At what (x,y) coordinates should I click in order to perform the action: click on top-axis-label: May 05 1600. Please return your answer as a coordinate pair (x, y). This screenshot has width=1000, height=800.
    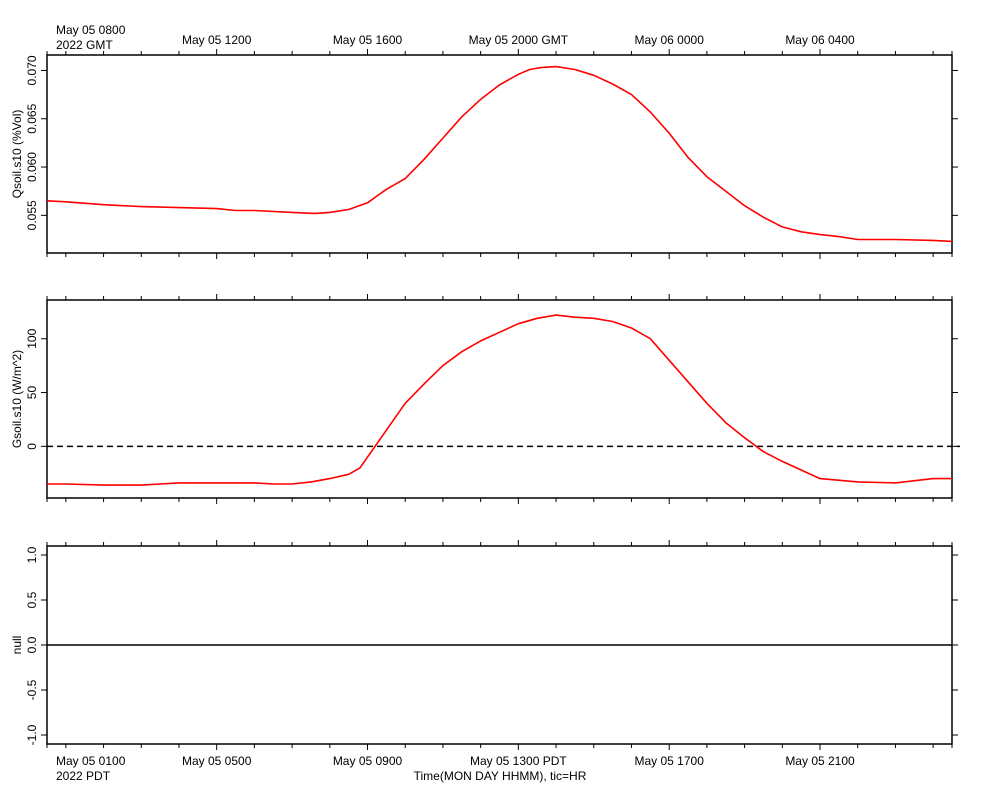
    Looking at the image, I should click on (368, 40).